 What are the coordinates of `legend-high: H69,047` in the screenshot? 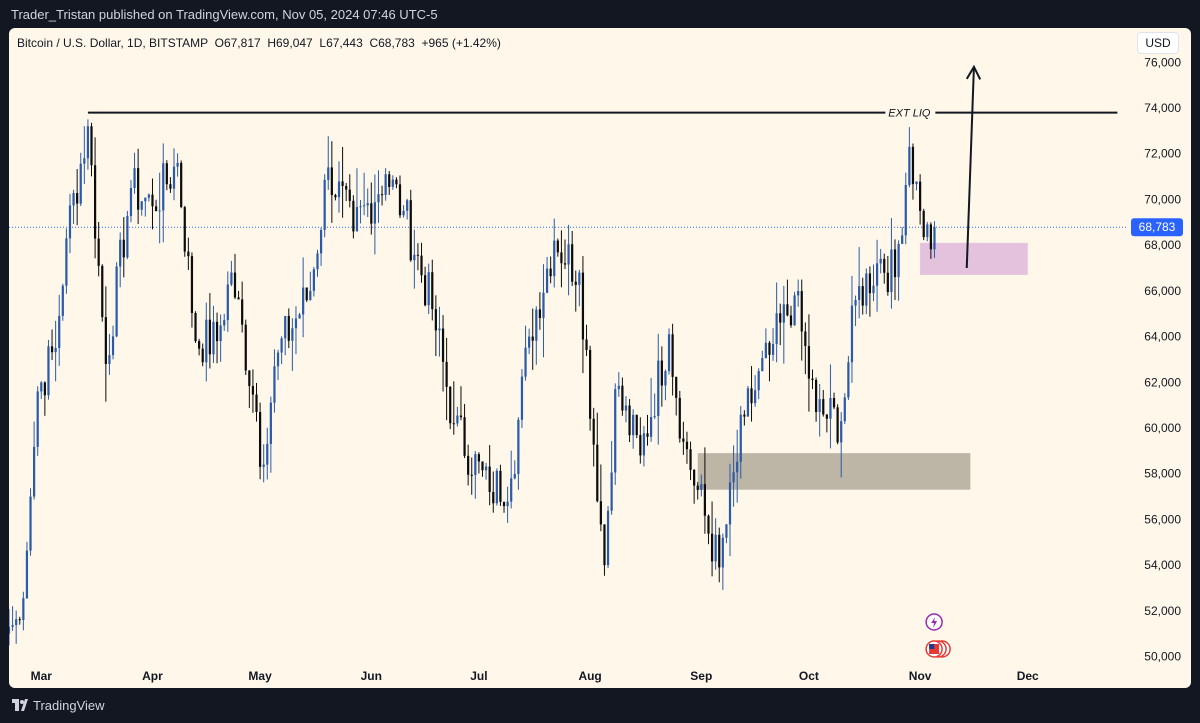 It's located at (290, 43).